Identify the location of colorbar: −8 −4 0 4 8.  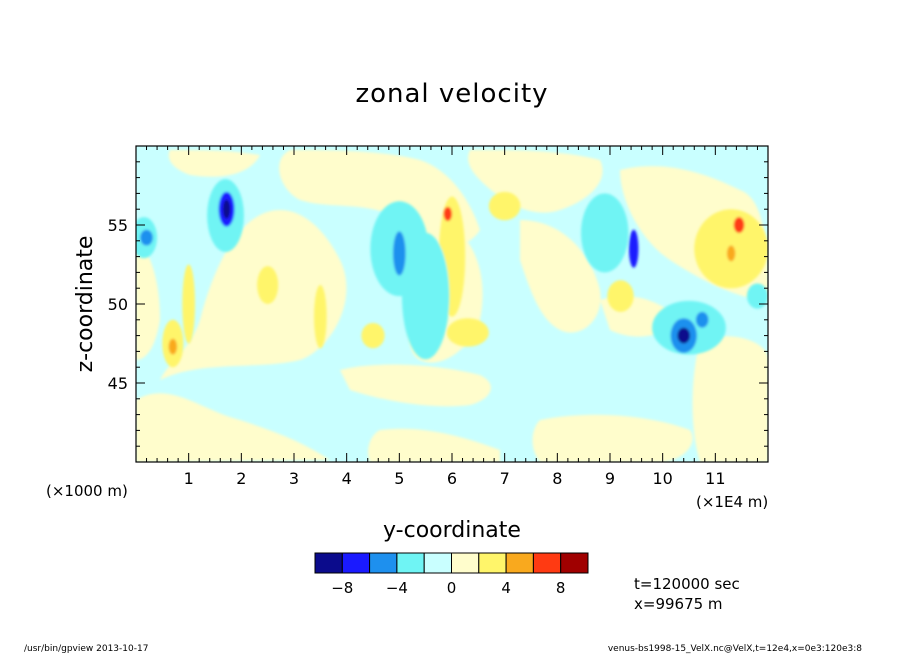
(451, 574).